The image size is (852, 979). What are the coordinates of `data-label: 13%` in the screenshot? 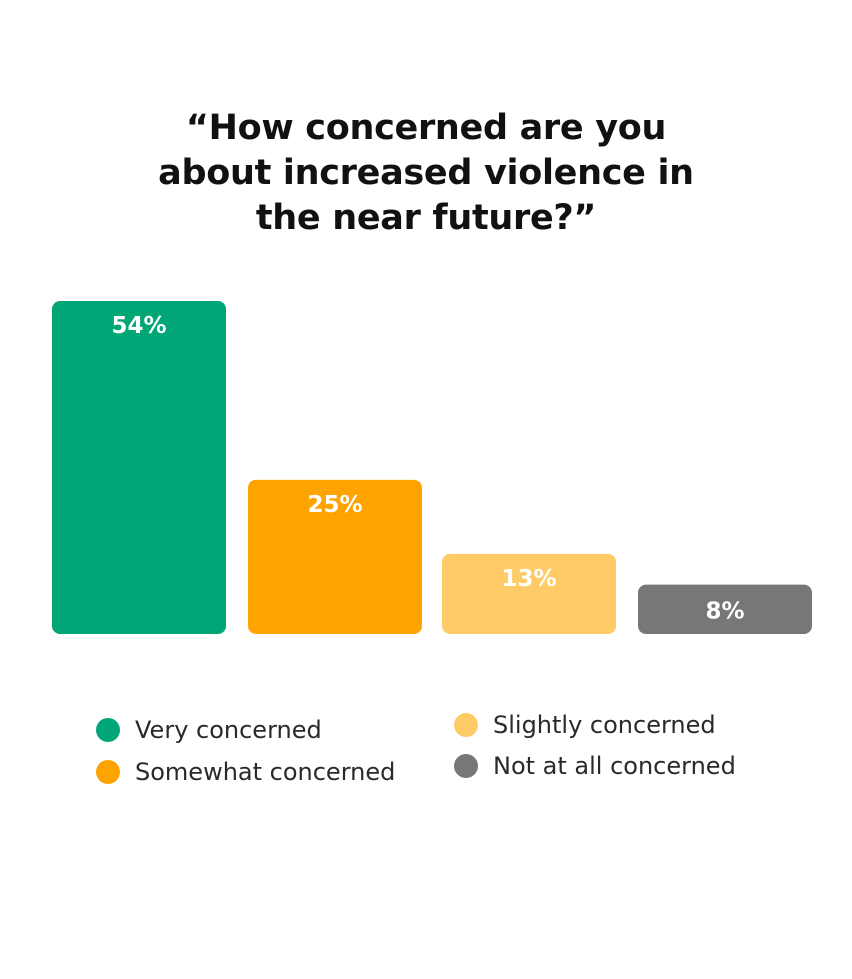 It's located at (528, 579).